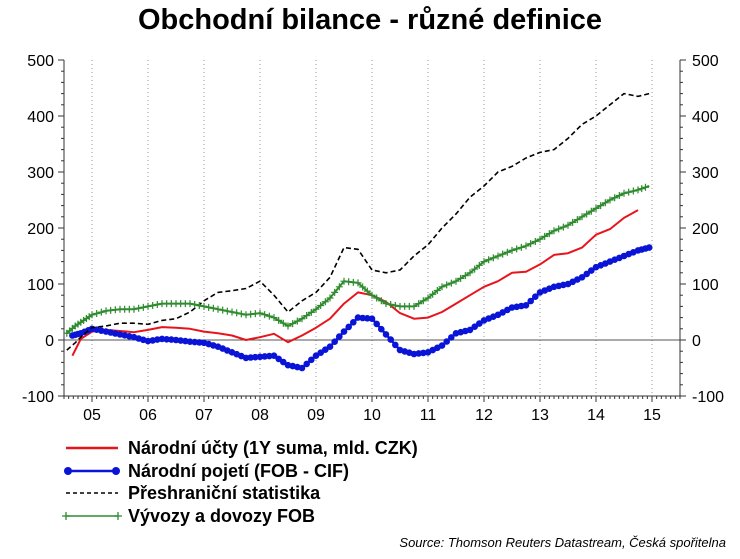 The width and height of the screenshot is (740, 559). I want to click on y-tick-label-left: 0, so click(49, 341).